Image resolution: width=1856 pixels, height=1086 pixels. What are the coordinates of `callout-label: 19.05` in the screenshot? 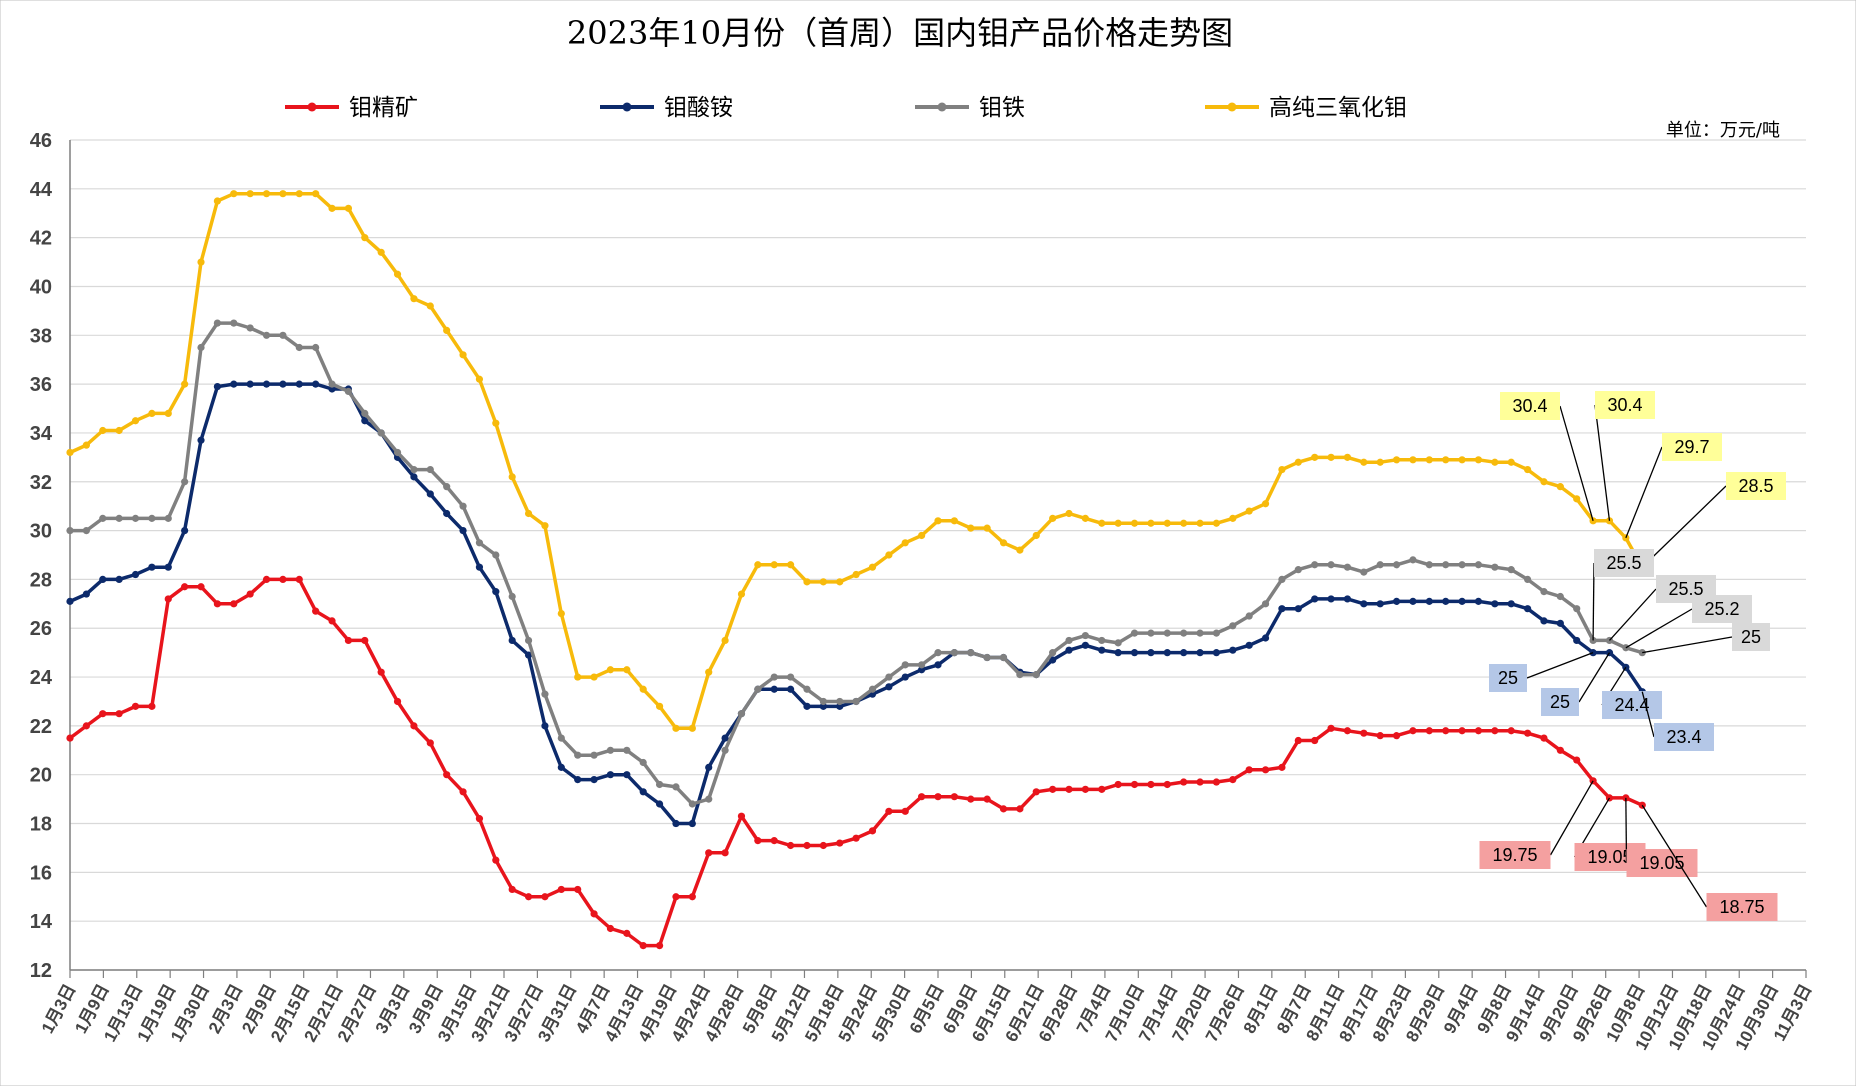 It's located at (1661, 863).